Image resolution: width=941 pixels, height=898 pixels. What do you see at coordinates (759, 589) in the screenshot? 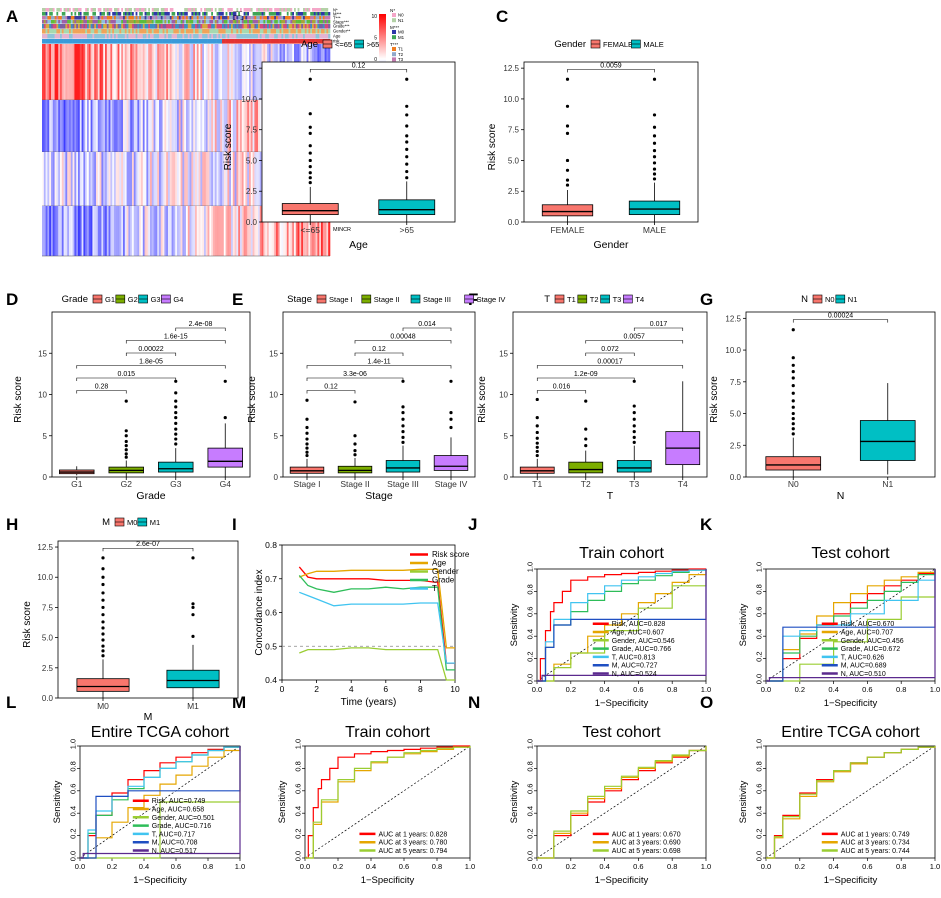
I see `y-tick-label: 0.8` at bounding box center [759, 589].